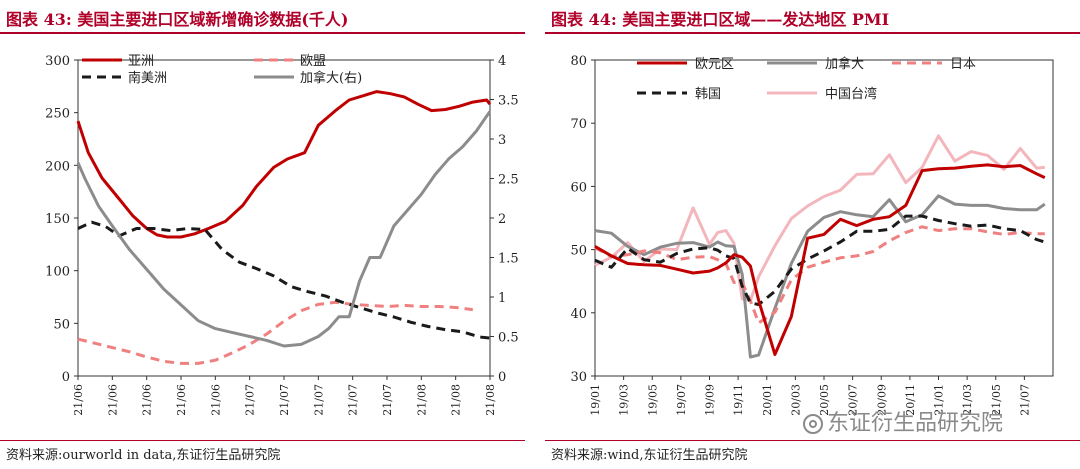  I want to click on x-tick-label: 19/01, so click(595, 400).